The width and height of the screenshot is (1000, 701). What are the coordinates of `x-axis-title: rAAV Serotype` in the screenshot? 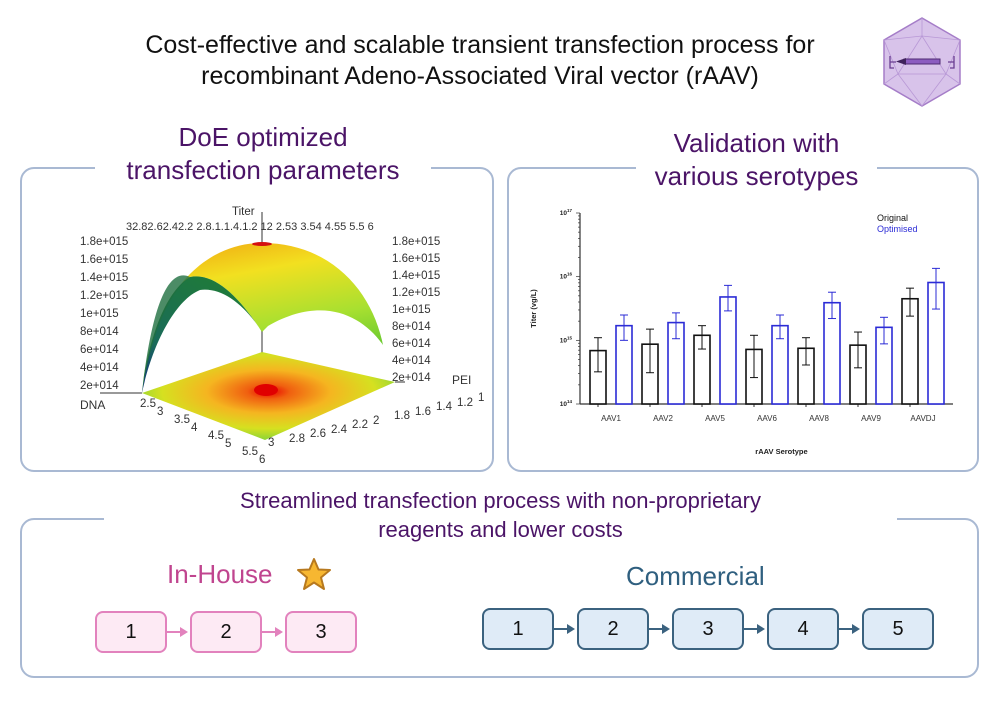 It's located at (781, 451).